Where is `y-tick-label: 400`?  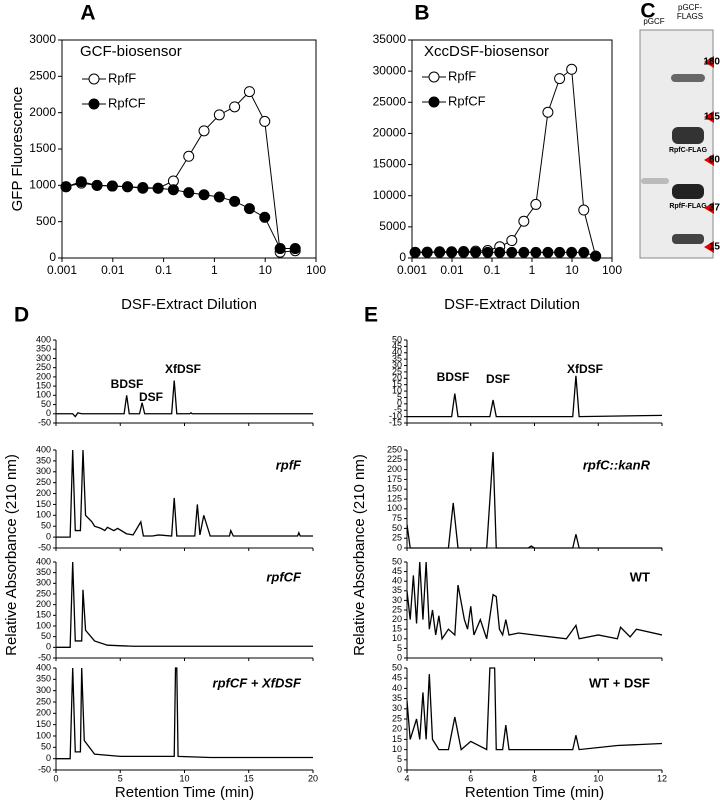 y-tick-label: 400 is located at coordinates (43, 667).